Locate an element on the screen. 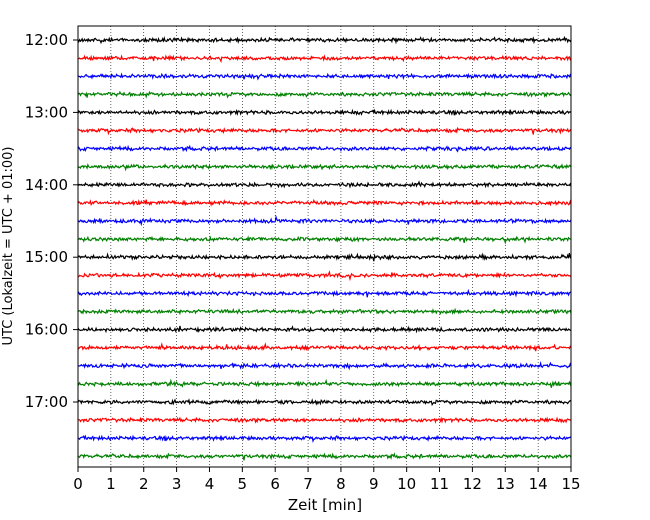 The height and width of the screenshot is (520, 650). x-tick-label: 15 is located at coordinates (570, 484).